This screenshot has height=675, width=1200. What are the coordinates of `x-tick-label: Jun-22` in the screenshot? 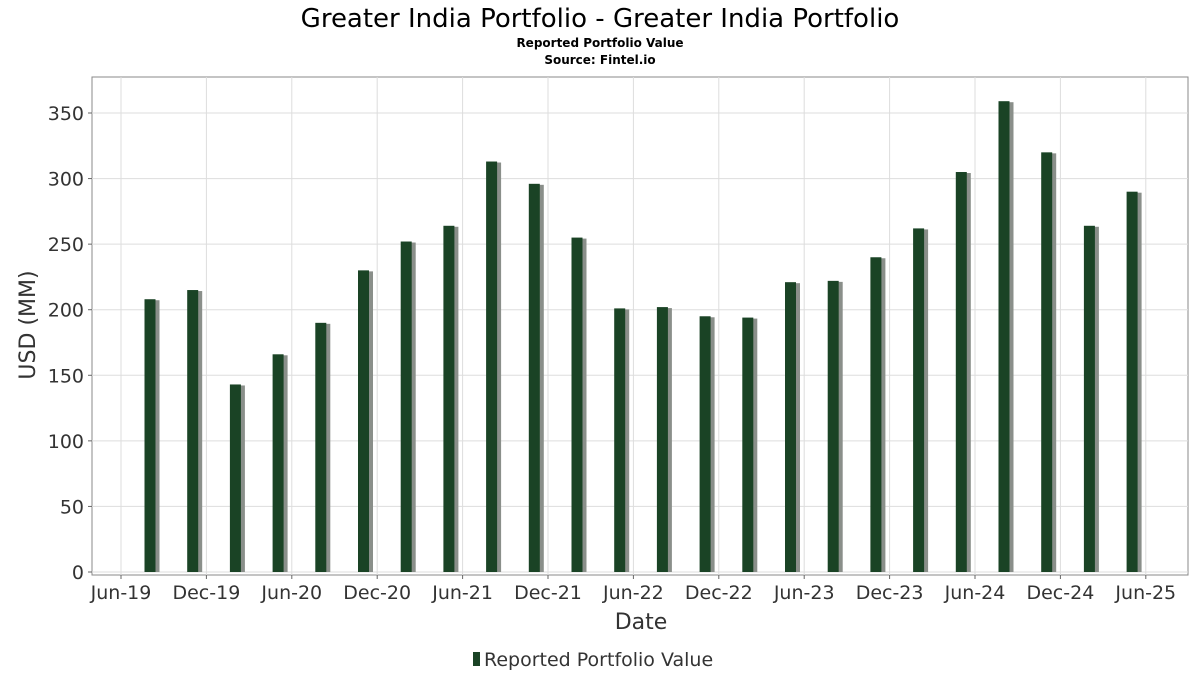 It's located at (633, 593).